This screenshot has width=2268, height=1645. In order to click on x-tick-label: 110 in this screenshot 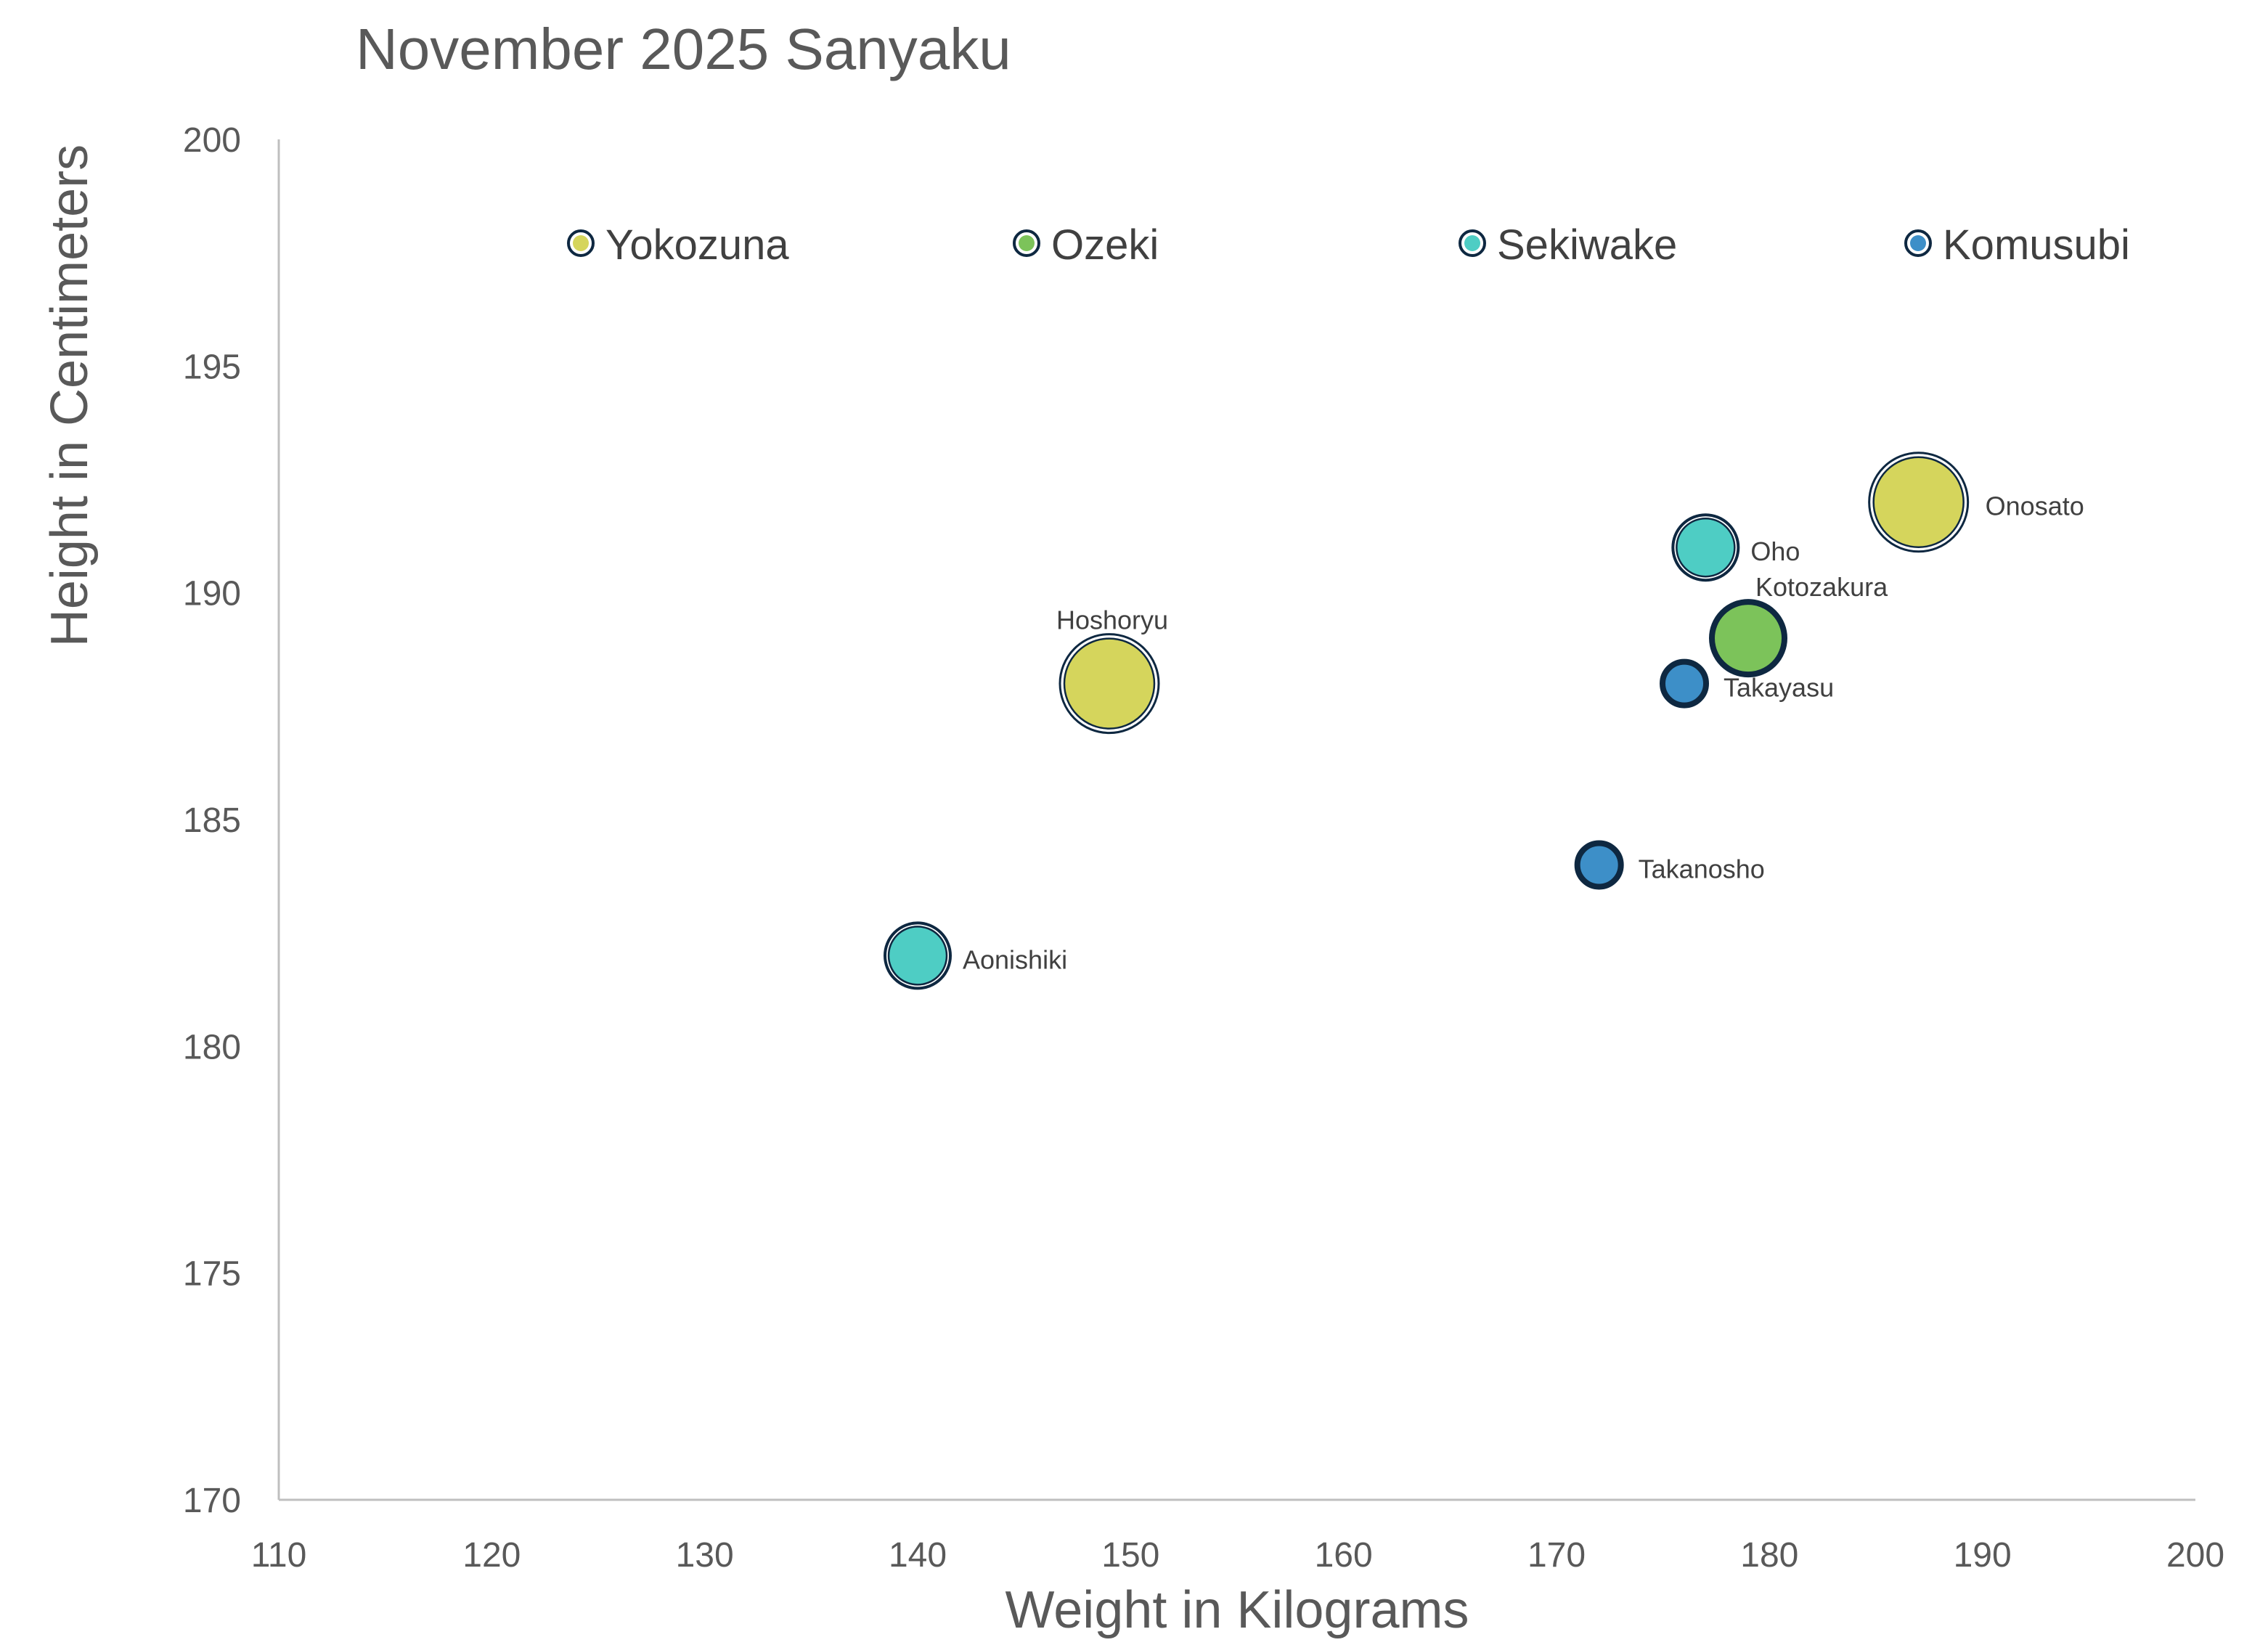, I will do `click(279, 1555)`.